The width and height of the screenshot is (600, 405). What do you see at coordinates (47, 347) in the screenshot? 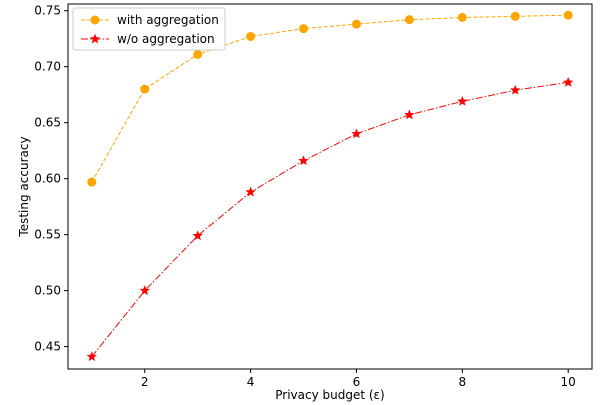
I see `y-tick-label: 0.45` at bounding box center [47, 347].